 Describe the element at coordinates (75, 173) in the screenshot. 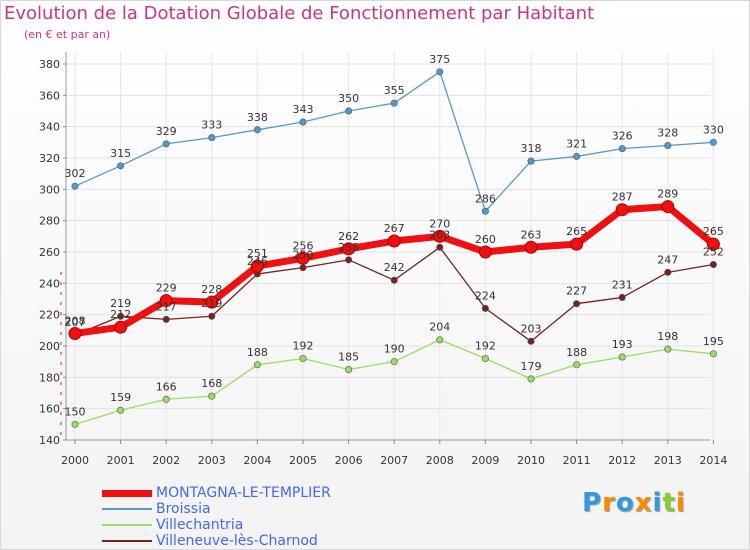

I see `data-label: 302` at that location.